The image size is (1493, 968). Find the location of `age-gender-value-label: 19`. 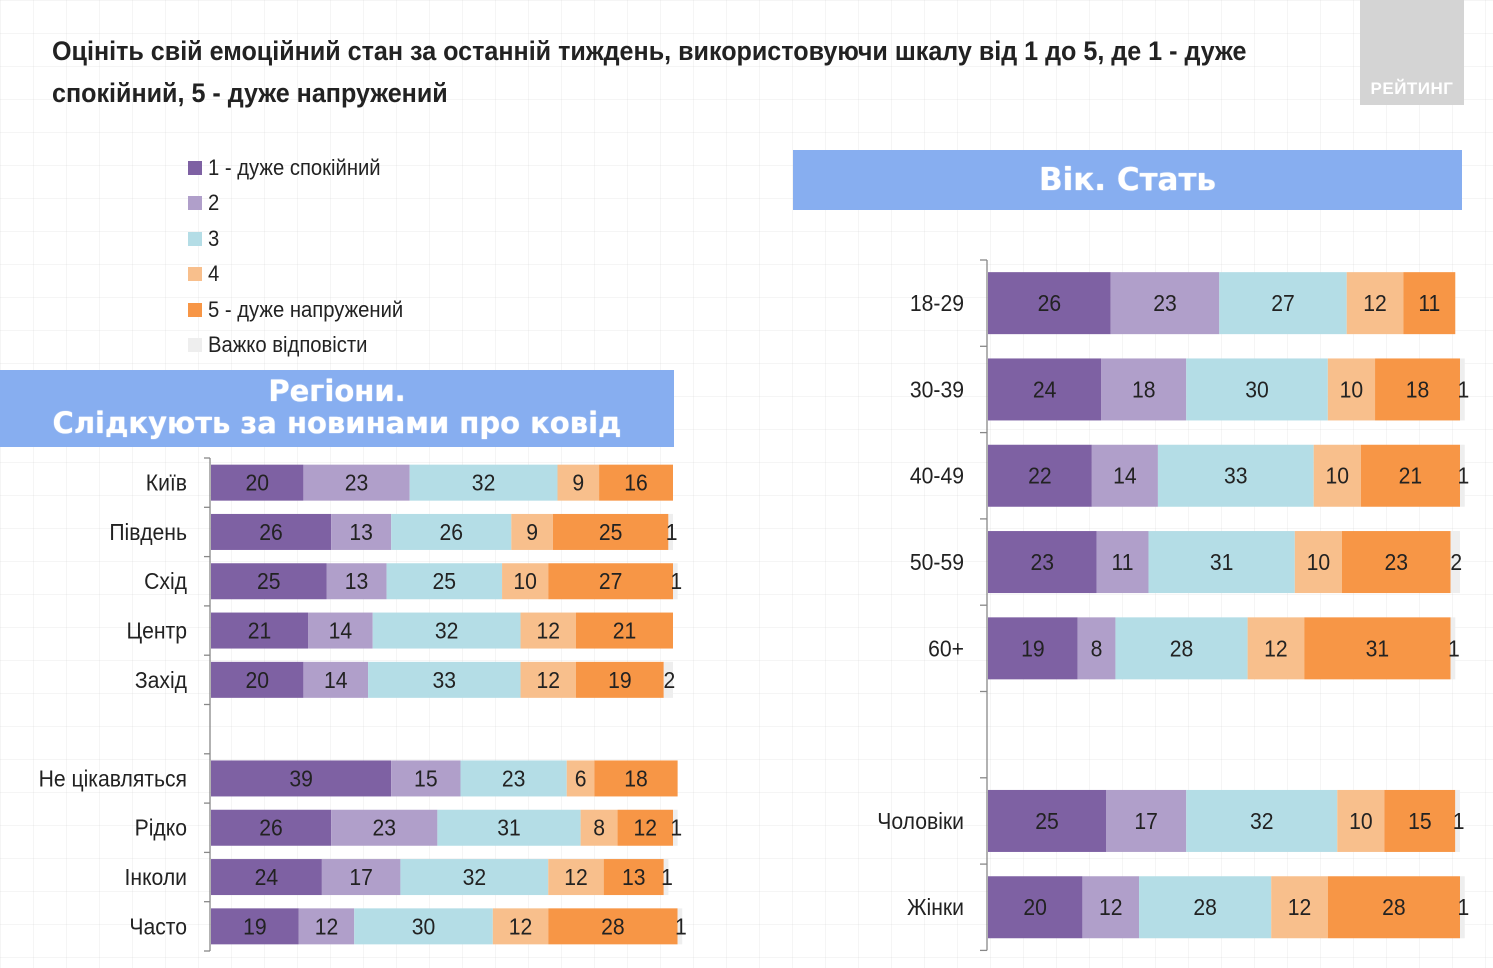

age-gender-value-label: 19 is located at coordinates (1033, 649).